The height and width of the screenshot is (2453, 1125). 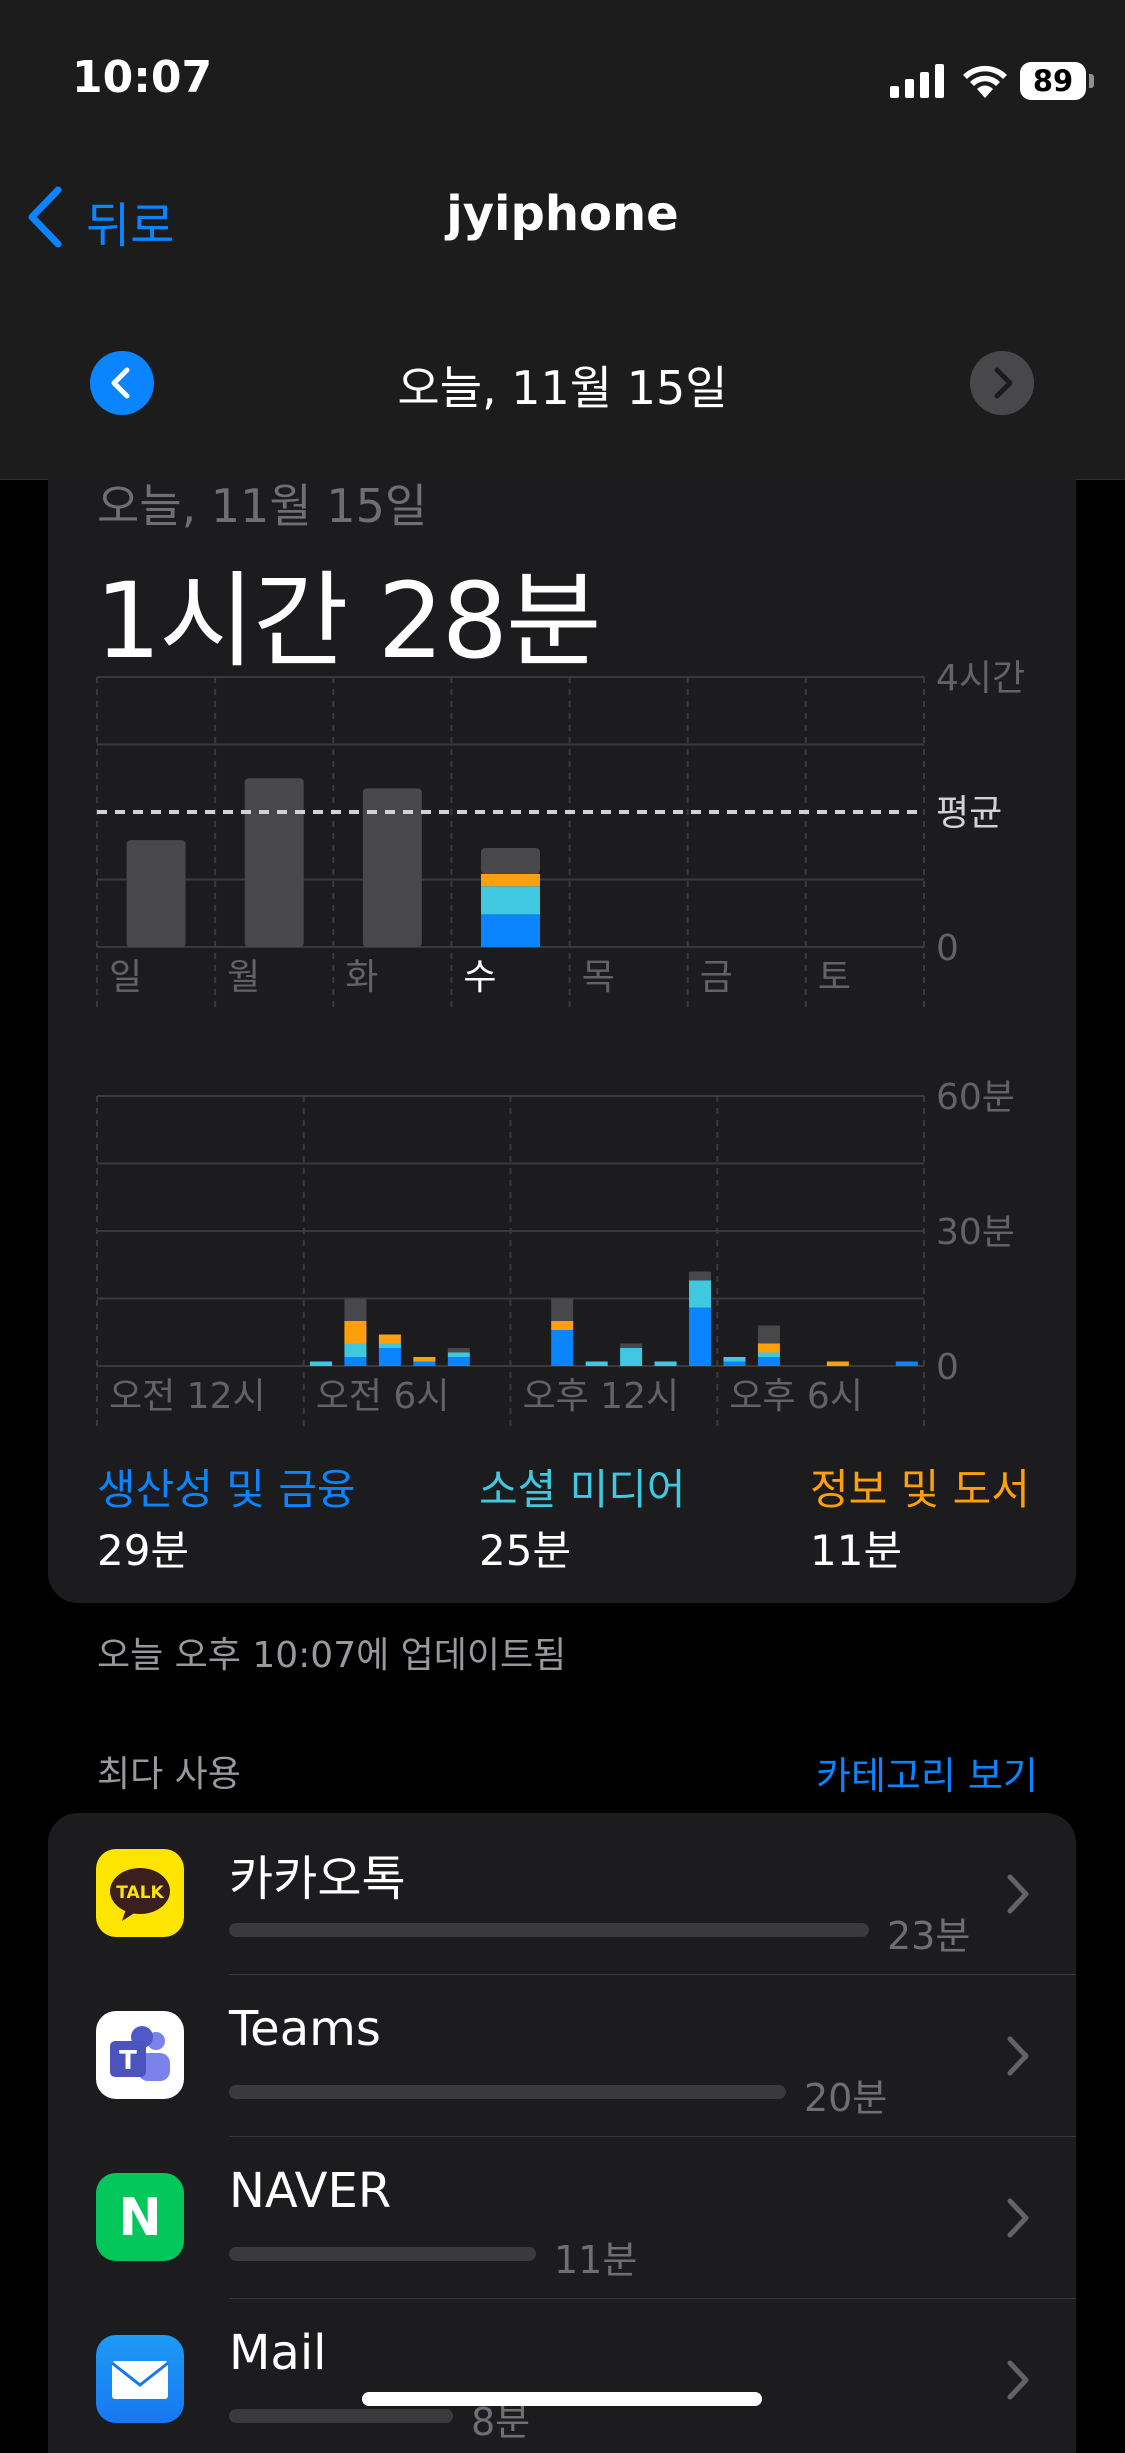 I want to click on page-title: jyiphone, so click(x=562, y=214).